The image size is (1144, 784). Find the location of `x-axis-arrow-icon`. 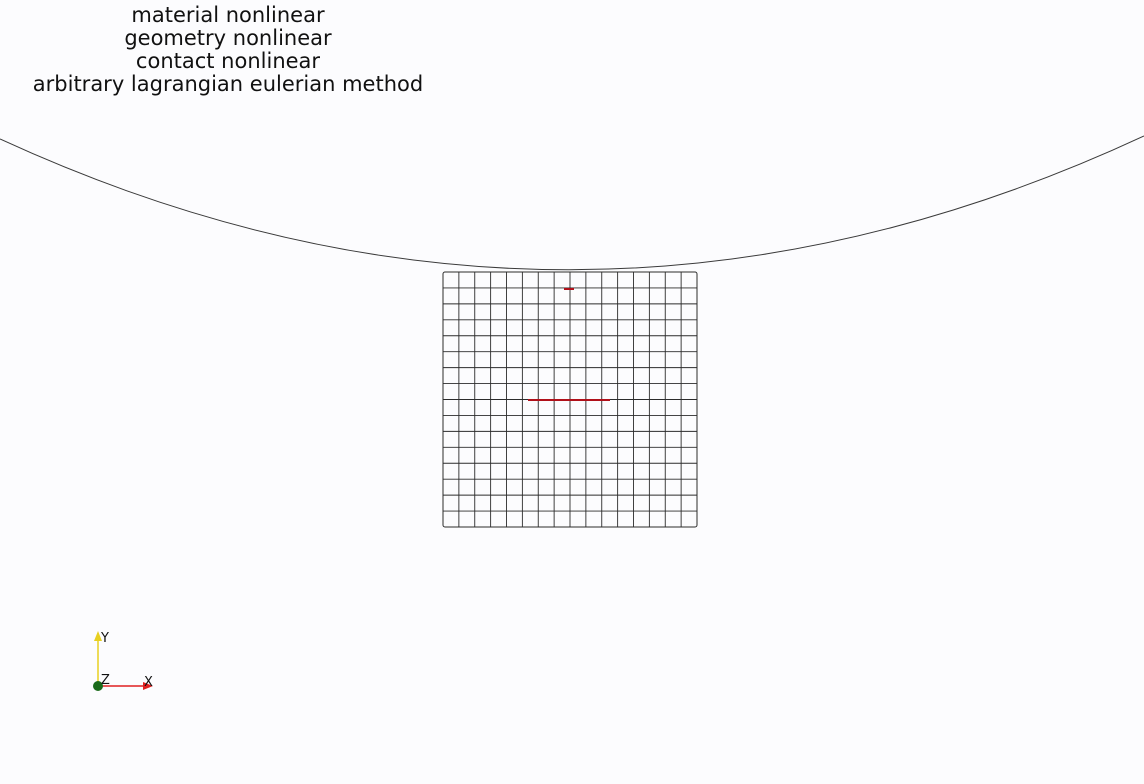

x-axis-arrow-icon is located at coordinates (148, 686).